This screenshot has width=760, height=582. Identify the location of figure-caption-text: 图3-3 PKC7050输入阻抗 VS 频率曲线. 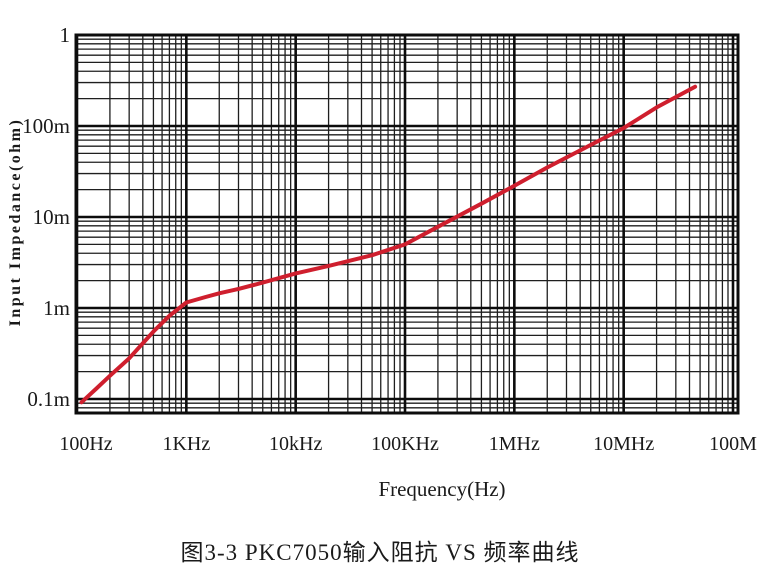
(380, 552).